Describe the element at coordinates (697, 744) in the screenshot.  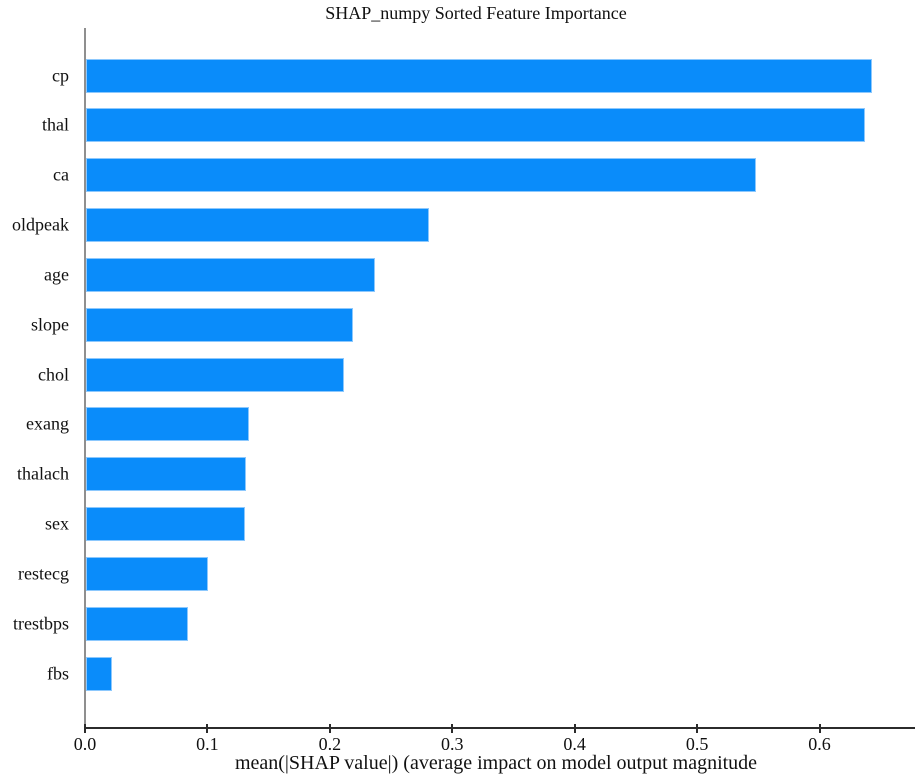
I see `x-tick-label-0.5: 0.5` at that location.